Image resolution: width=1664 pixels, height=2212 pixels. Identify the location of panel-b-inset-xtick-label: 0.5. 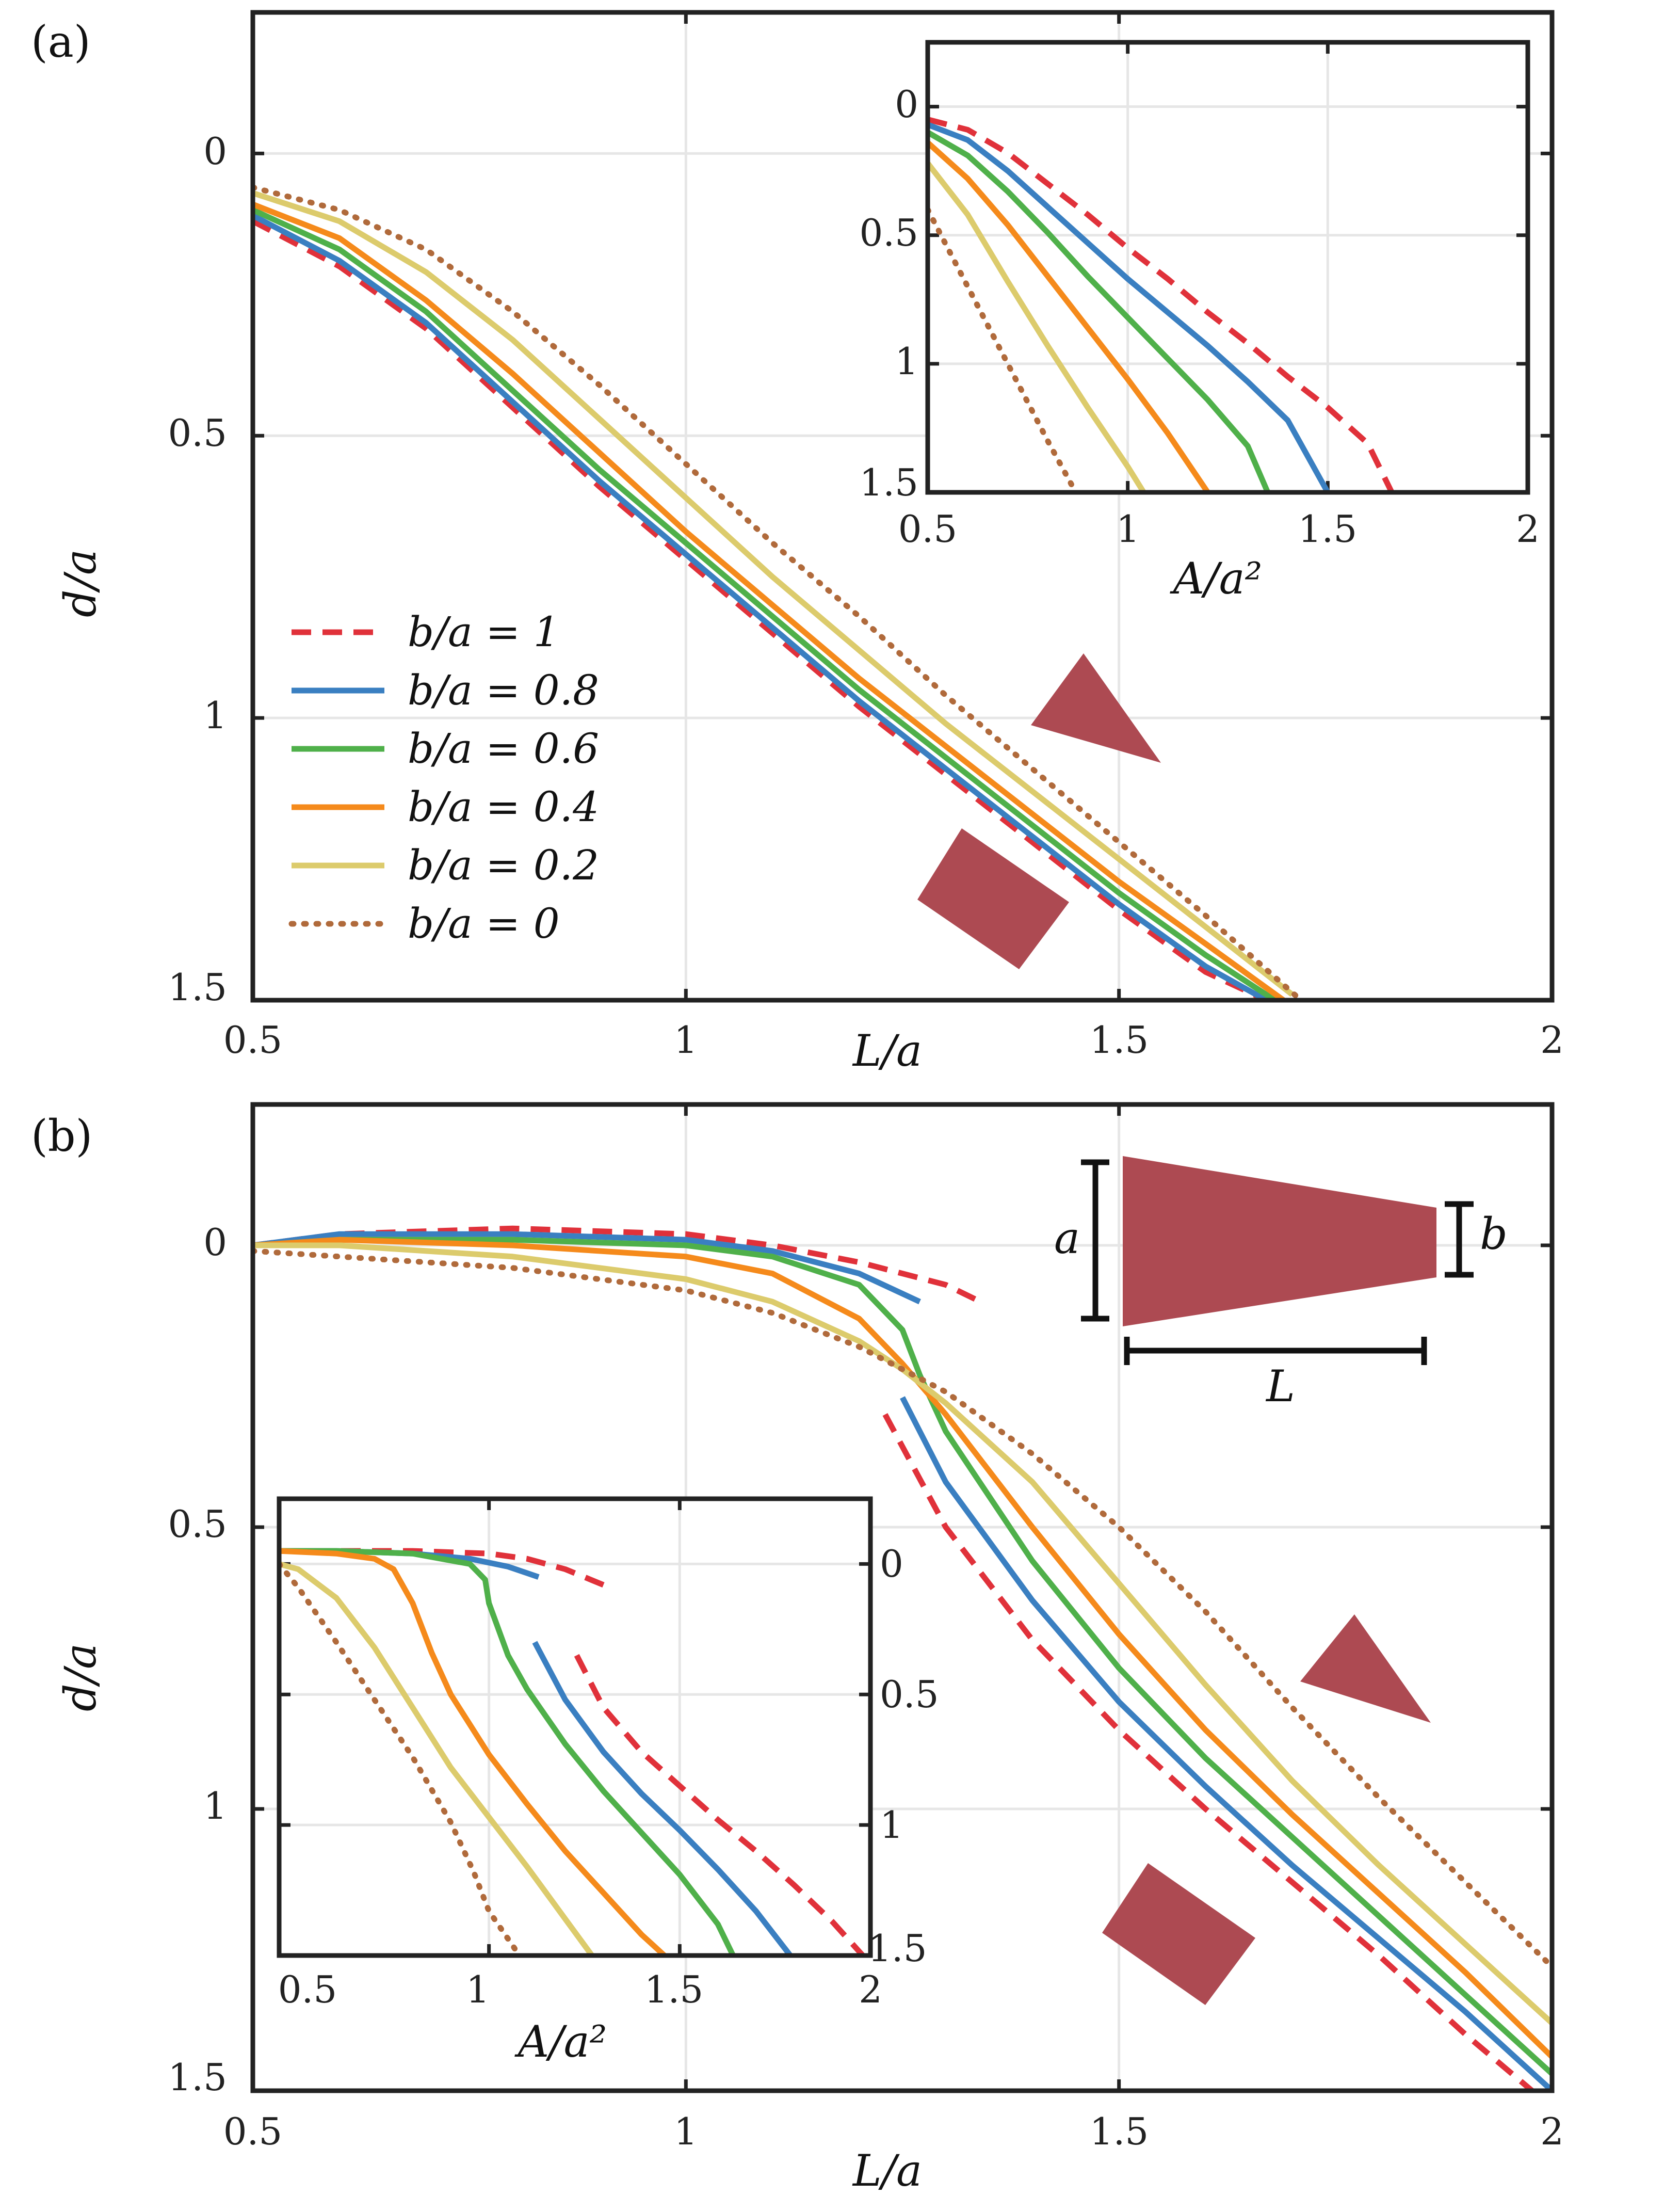
(307, 1989).